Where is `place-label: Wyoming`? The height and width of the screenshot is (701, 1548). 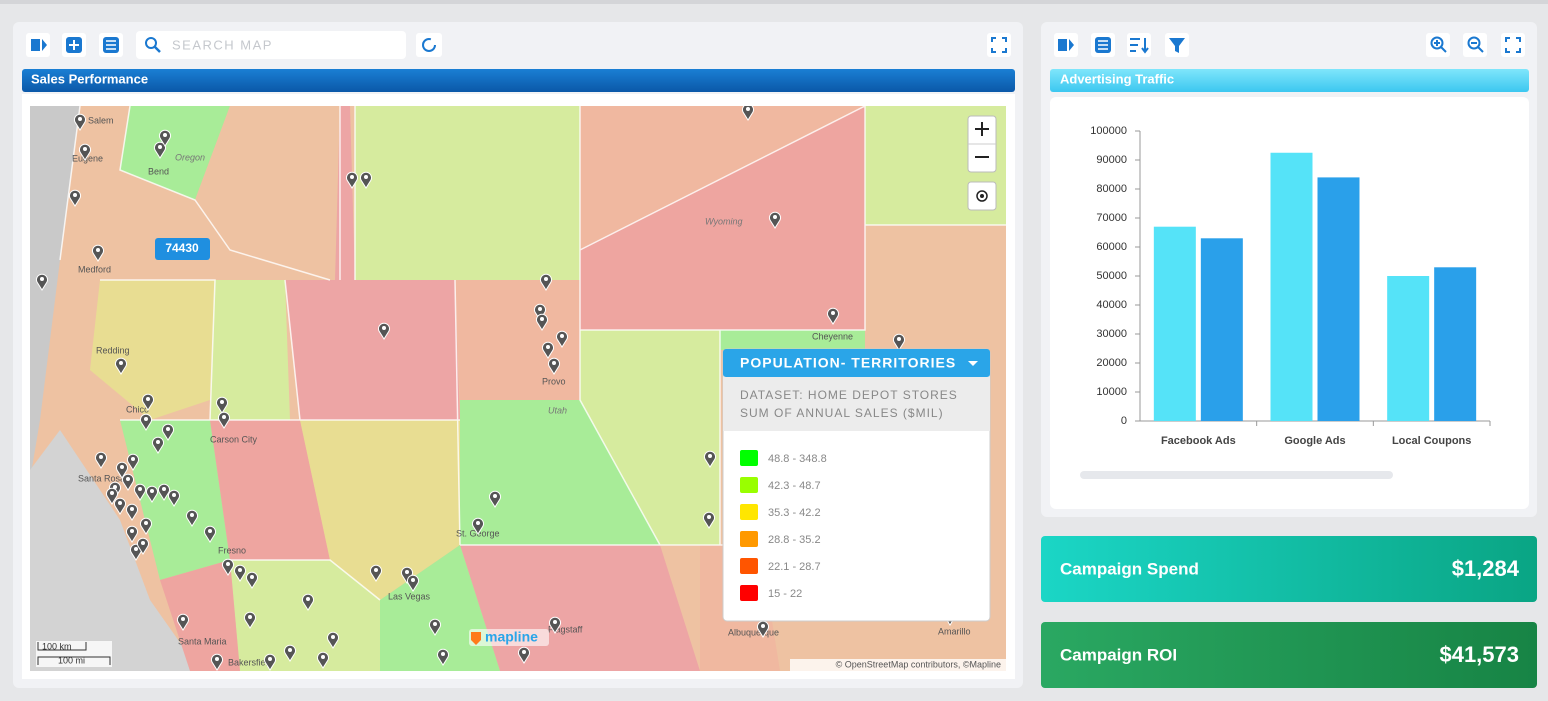
place-label: Wyoming is located at coordinates (724, 221).